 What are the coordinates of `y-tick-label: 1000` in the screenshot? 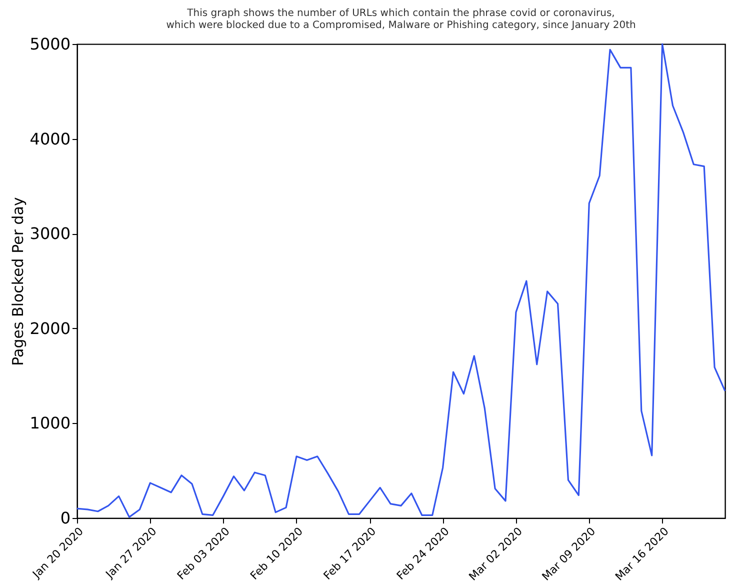 It's located at (50, 423).